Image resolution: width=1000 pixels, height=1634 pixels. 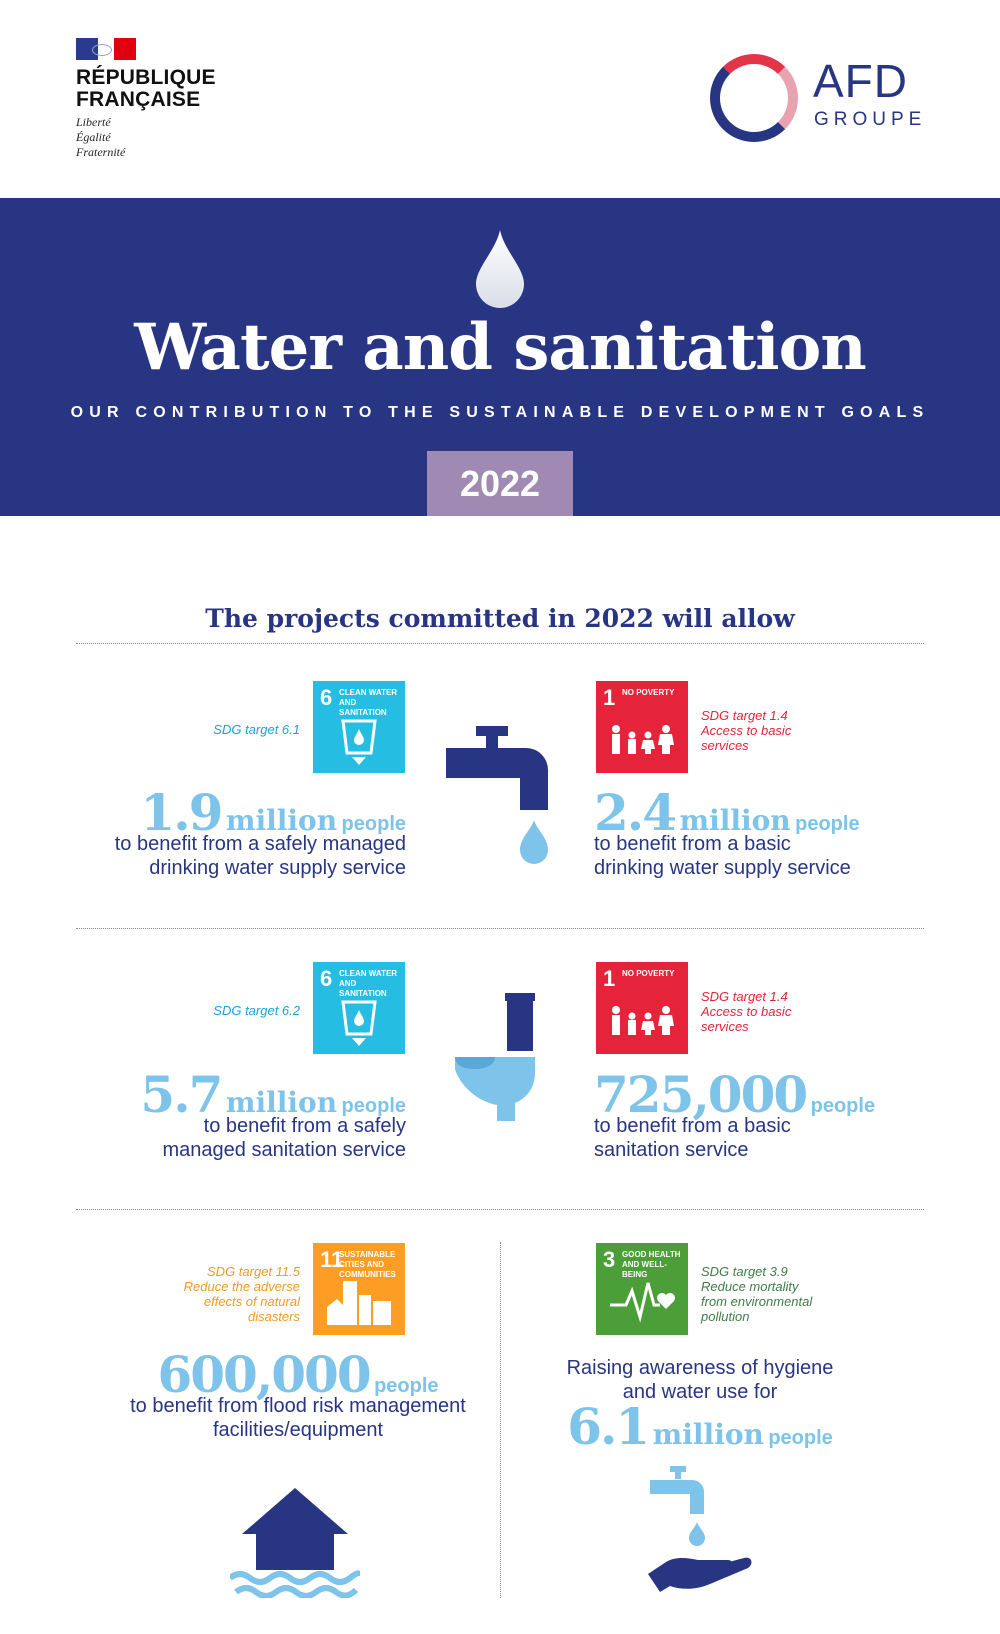 What do you see at coordinates (367, 1264) in the screenshot?
I see `sdg-label: SUSTAINABLE CITIES AND COMMUNITIES` at bounding box center [367, 1264].